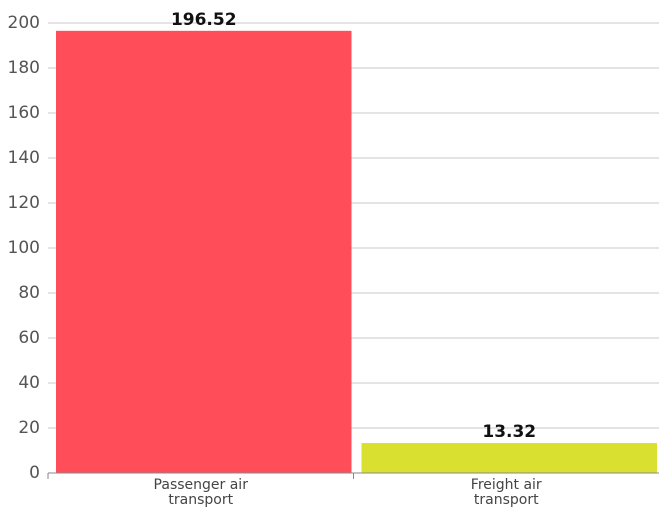 This screenshot has width=659, height=514. What do you see at coordinates (29, 293) in the screenshot?
I see `y-tick-label: 80` at bounding box center [29, 293].